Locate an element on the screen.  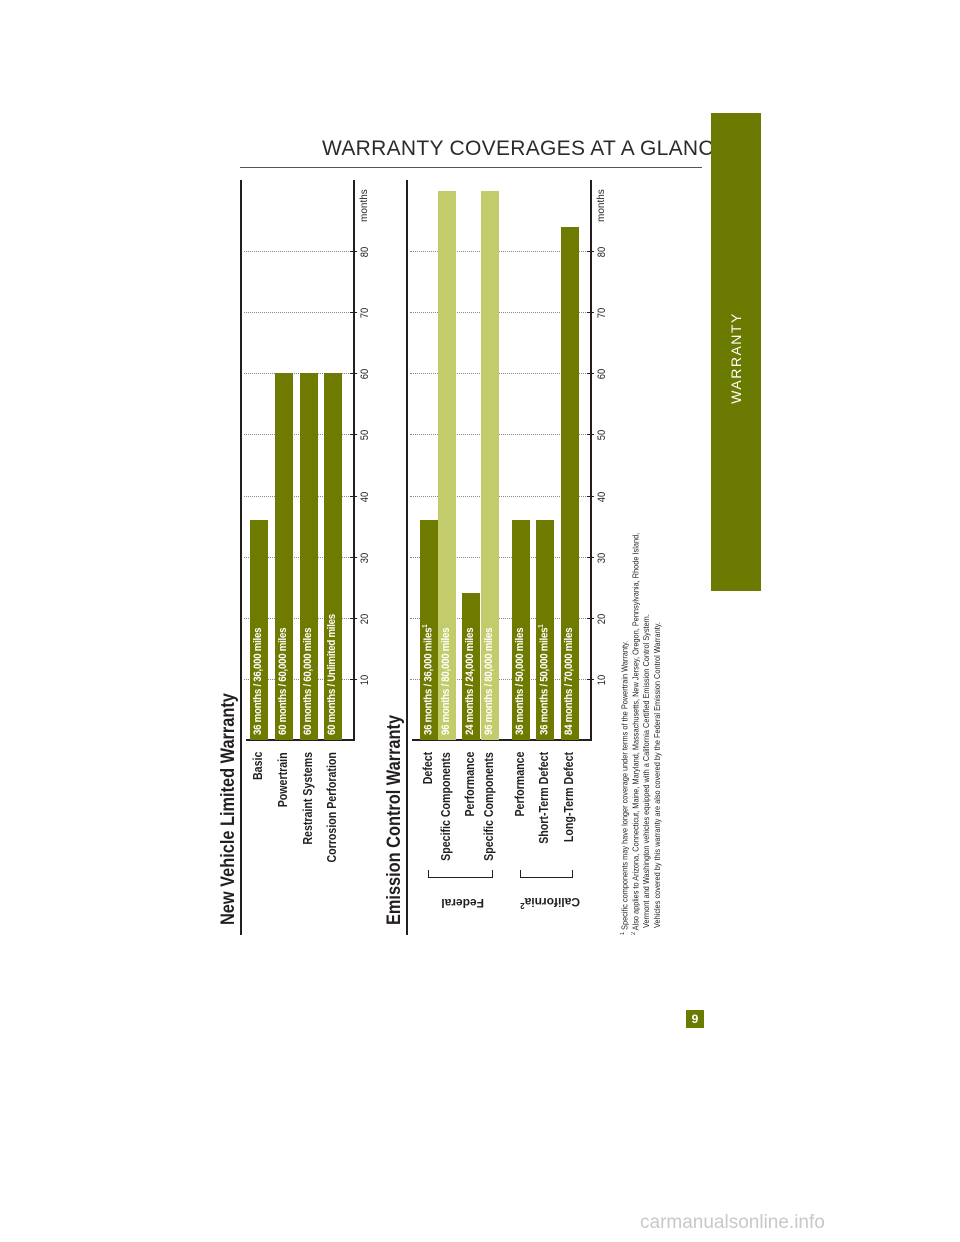
category-label: Powertrain is located at coordinates (283, 846).